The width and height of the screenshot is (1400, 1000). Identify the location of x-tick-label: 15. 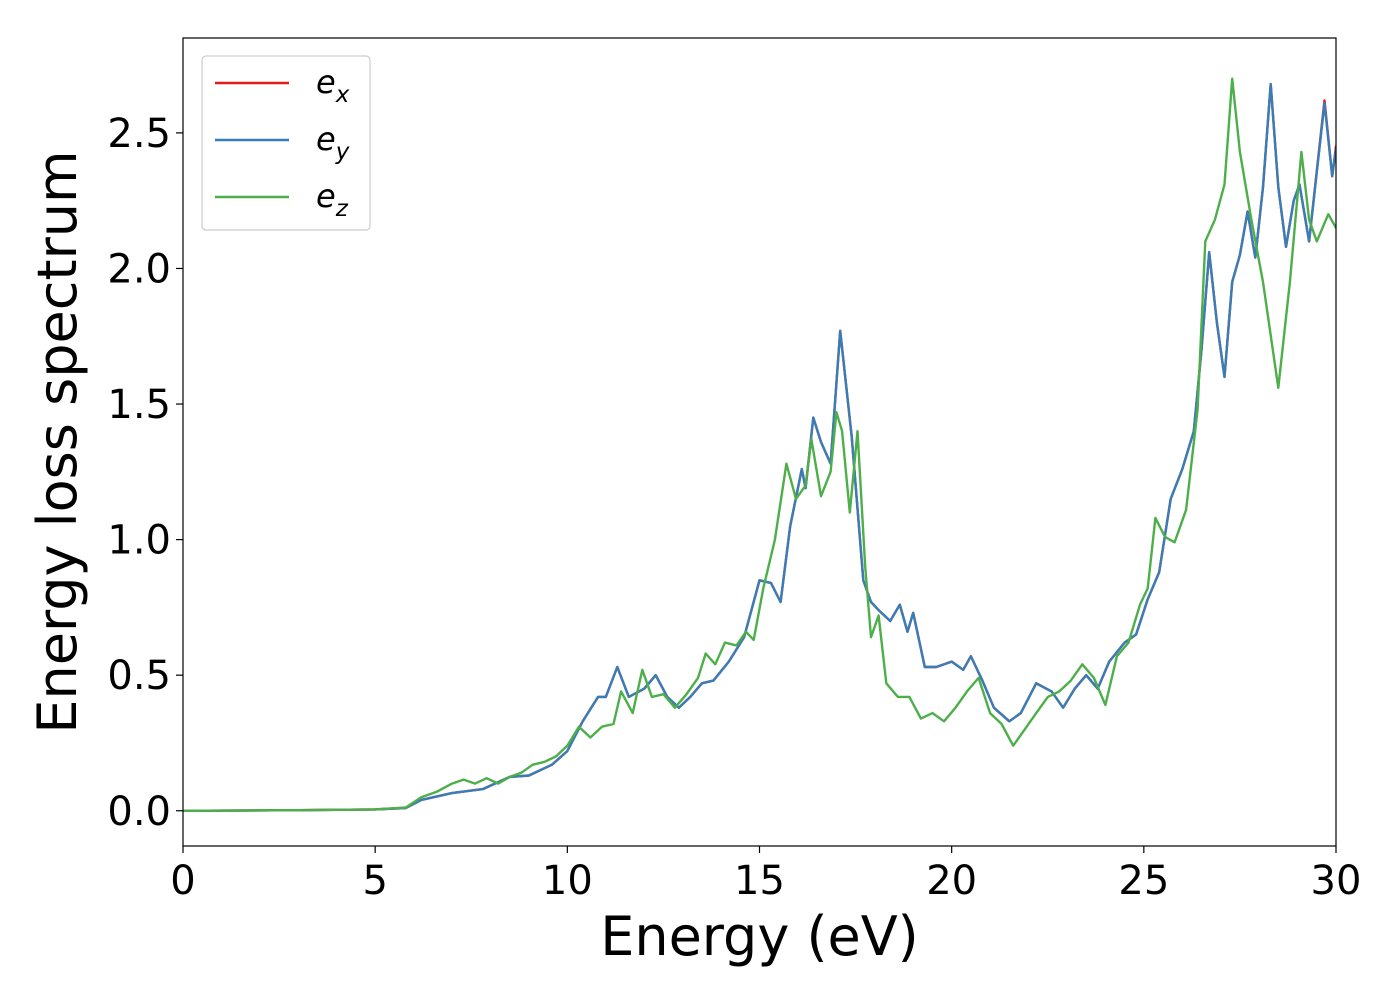
(759, 881).